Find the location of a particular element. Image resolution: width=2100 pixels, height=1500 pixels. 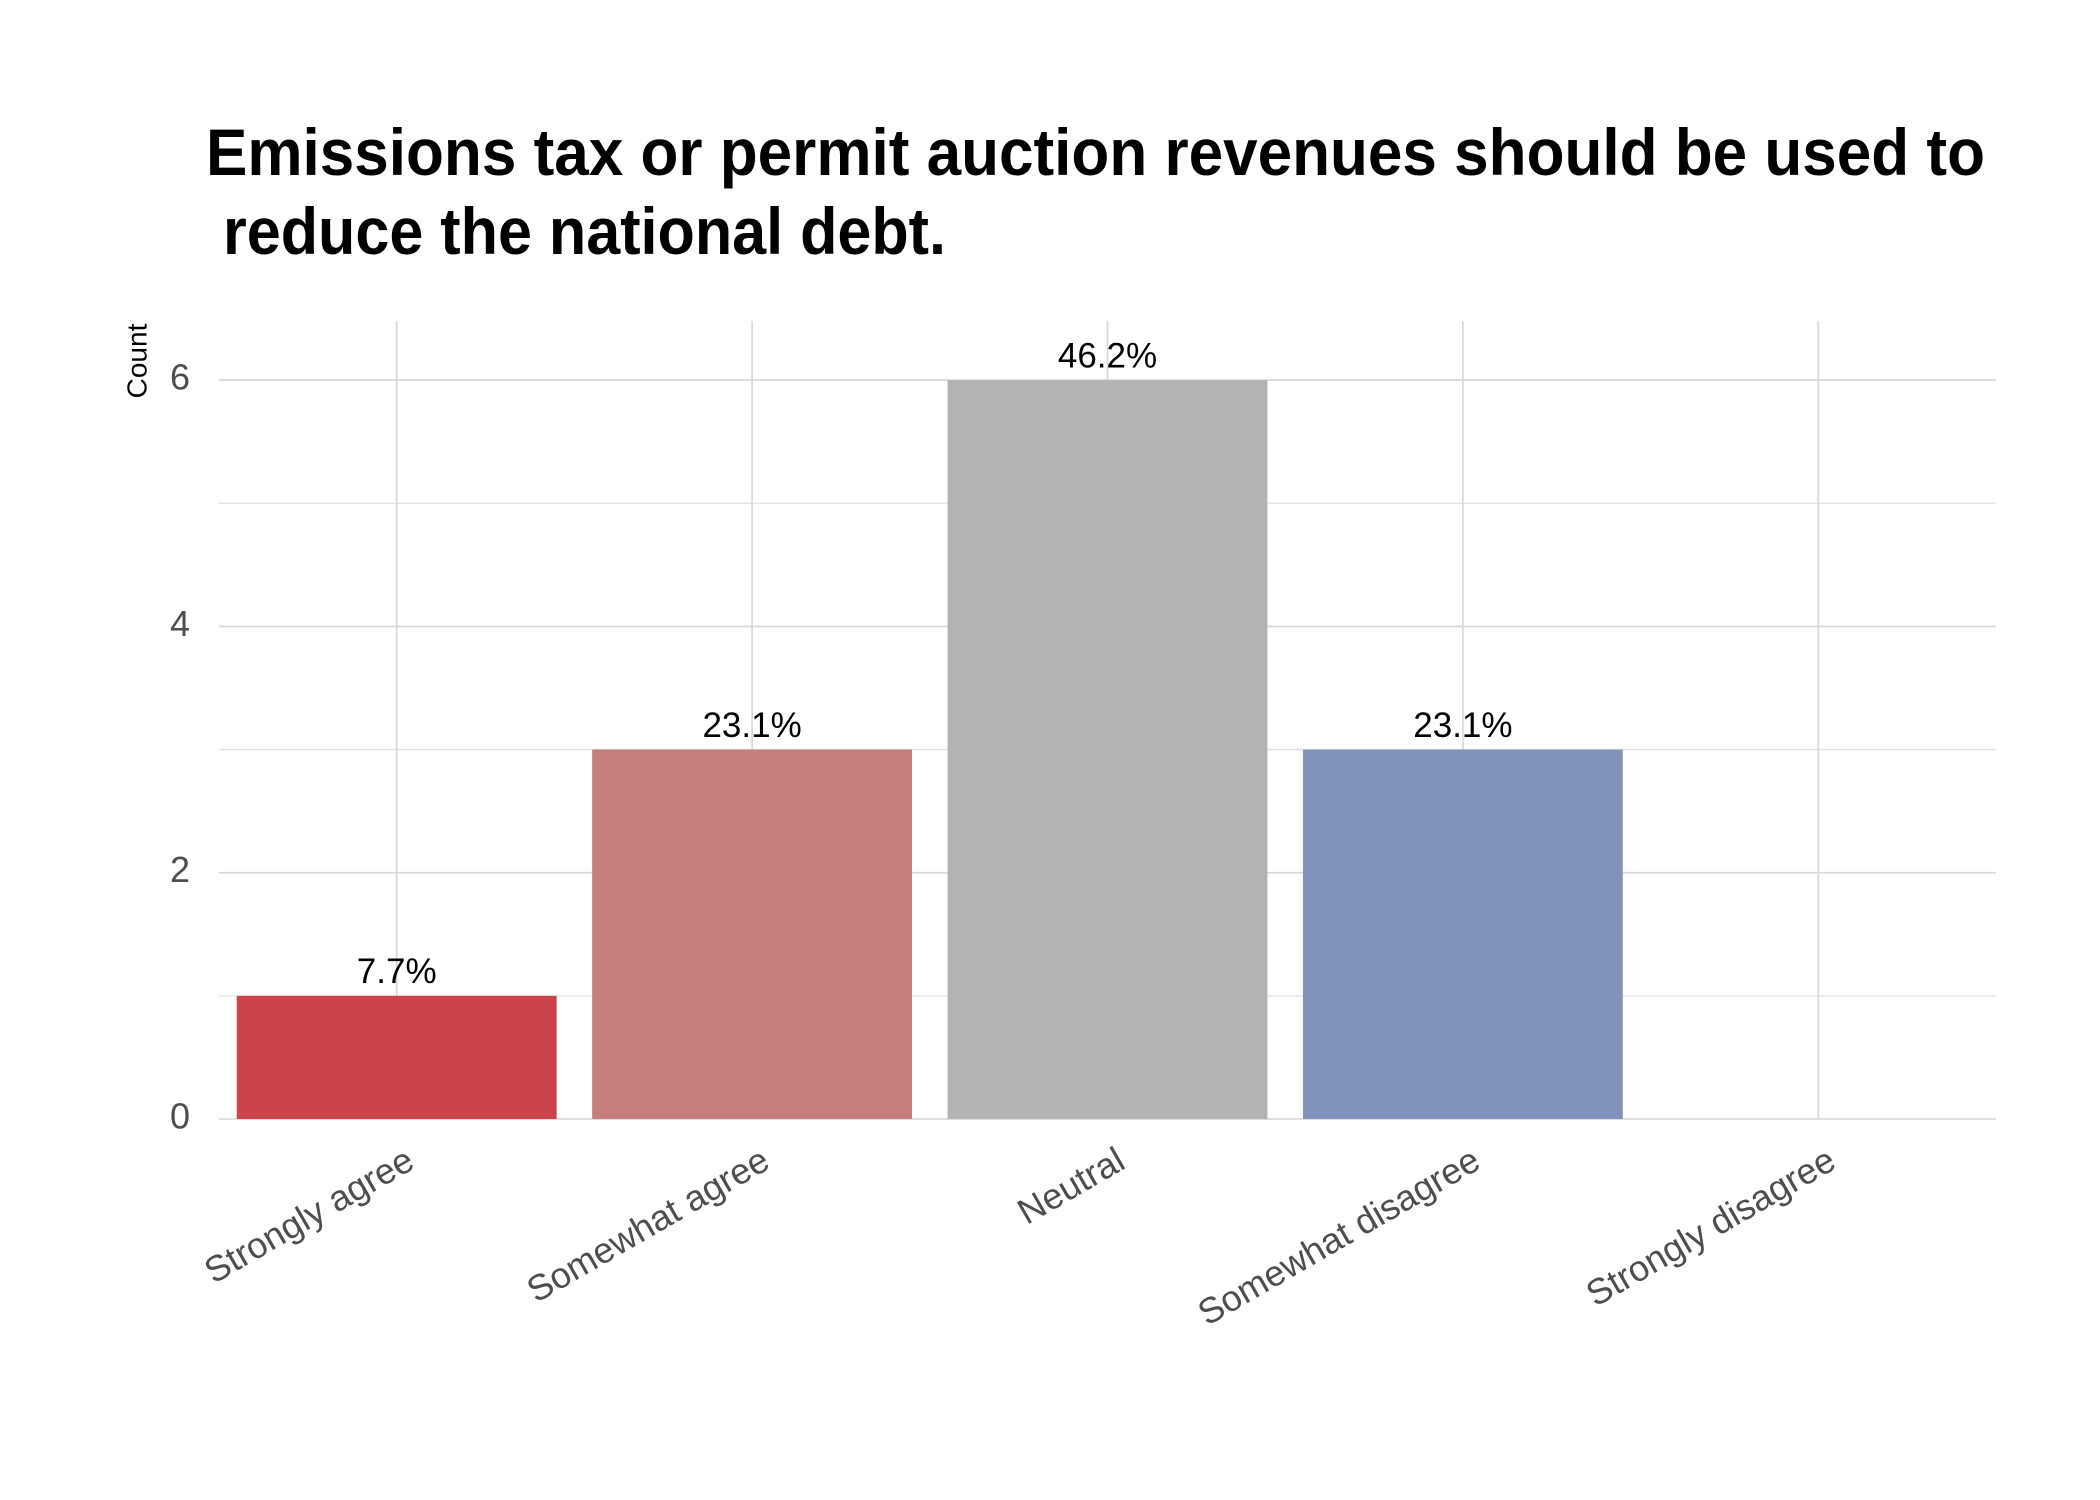

value-label: 46.2% is located at coordinates (1107, 355).